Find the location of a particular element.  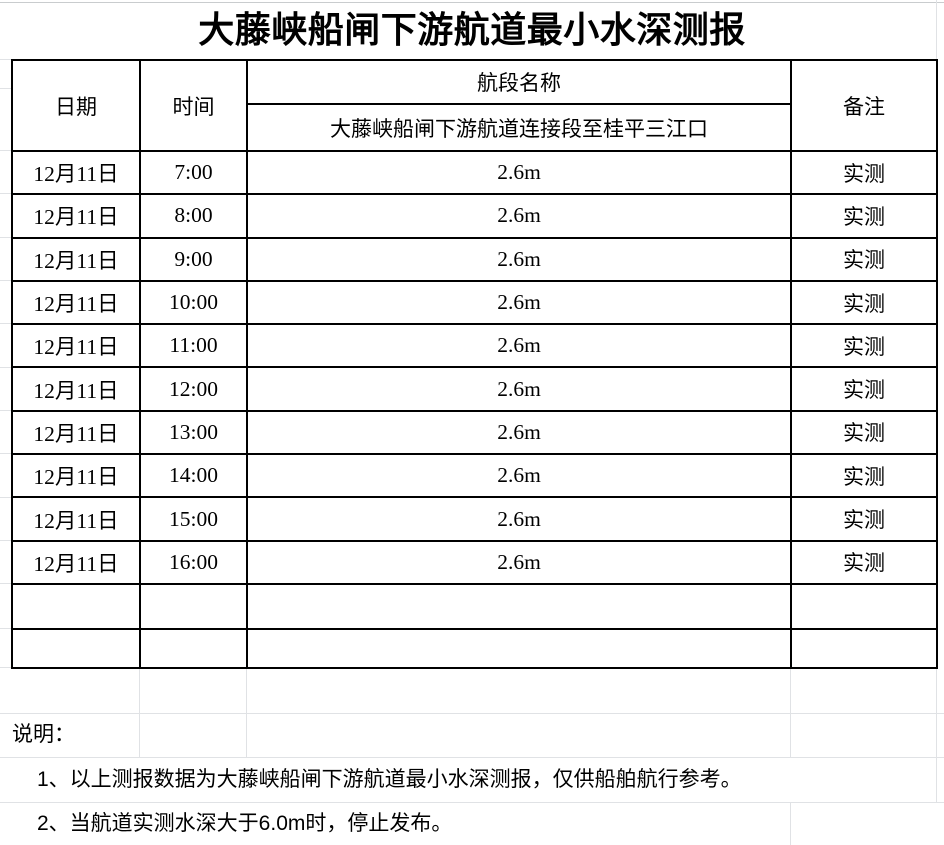

time-cell: 16:00 is located at coordinates (193, 562).